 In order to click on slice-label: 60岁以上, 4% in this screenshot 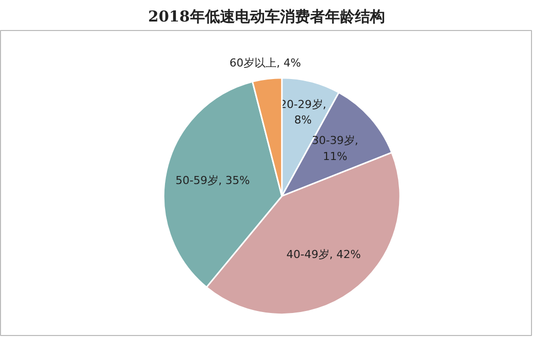, I will do `click(266, 63)`.